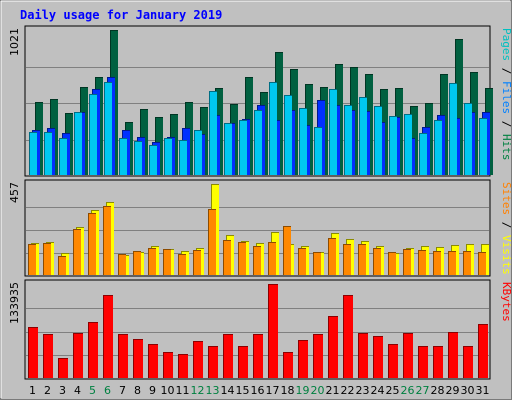  Describe the element at coordinates (506, 255) in the screenshot. I see `side-legend-item: Visits` at that location.